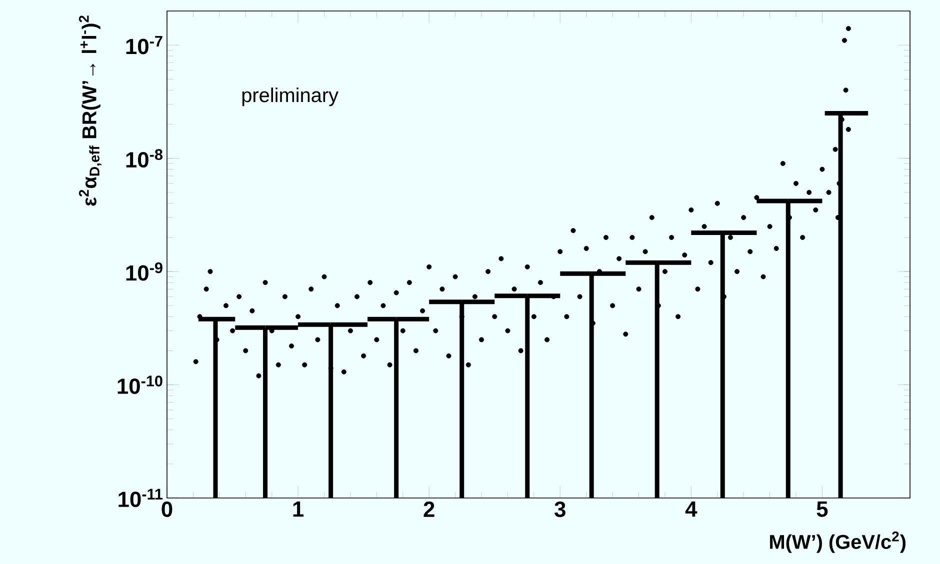 The height and width of the screenshot is (564, 940). I want to click on x-tick-label: 1, so click(298, 509).